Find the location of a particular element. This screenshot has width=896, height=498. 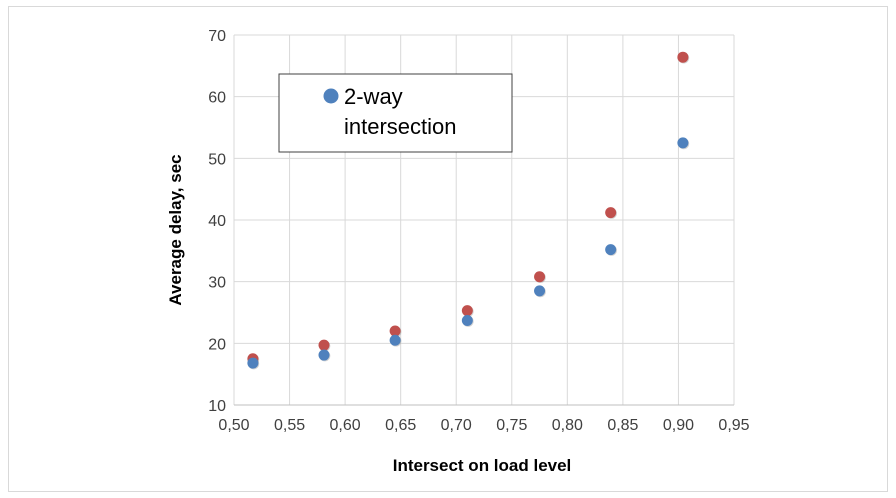

legend-label-line2: intersection is located at coordinates (400, 126).